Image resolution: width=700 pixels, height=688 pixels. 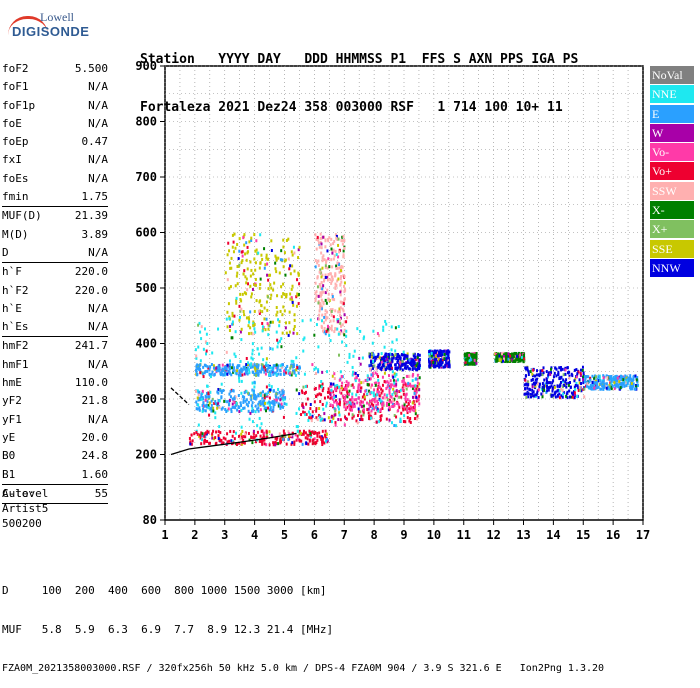 What do you see at coordinates (95, 197) in the screenshot?
I see `param-value: 1.75` at bounding box center [95, 197].